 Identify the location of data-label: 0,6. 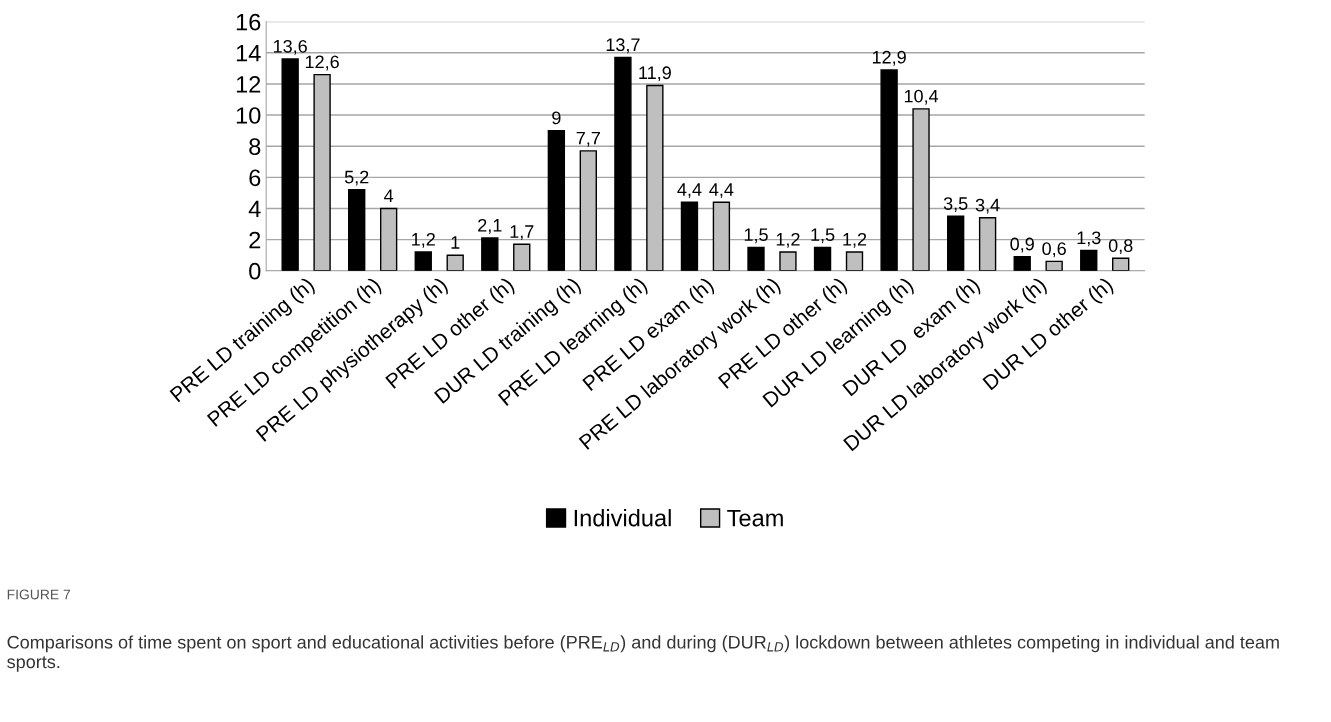
(1054, 250).